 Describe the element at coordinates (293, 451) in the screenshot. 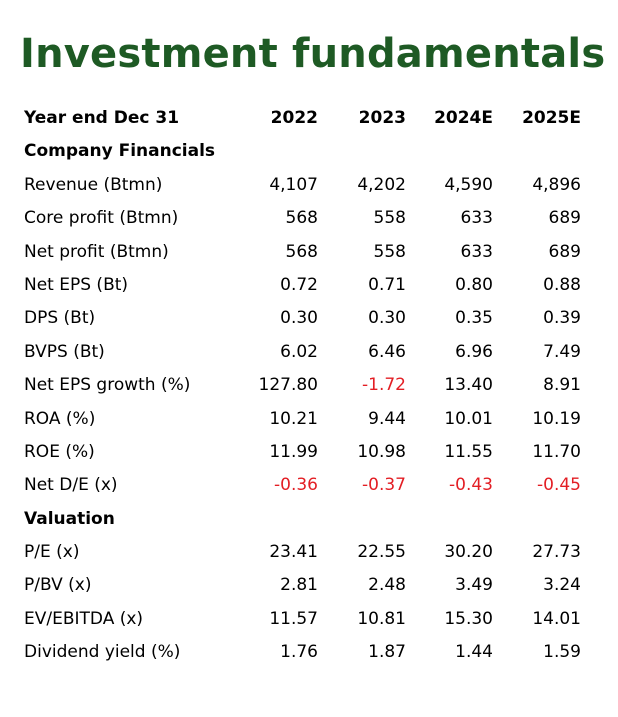

I see `value-cell: 11.99` at that location.